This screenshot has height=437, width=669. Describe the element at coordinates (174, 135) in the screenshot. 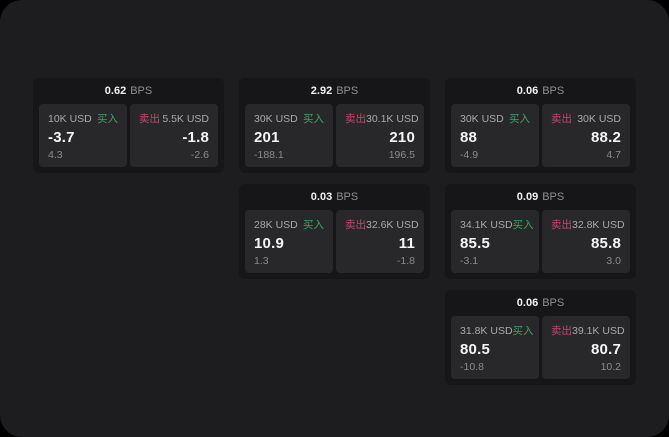

I see `sell-panel: 卖出 5.5K USD -1.8 -2.6` at that location.